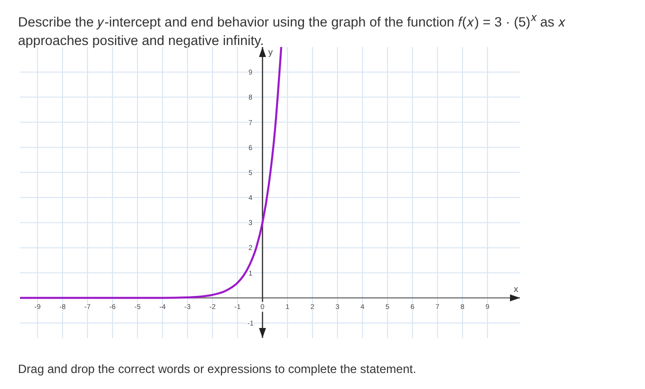 Image resolution: width=645 pixels, height=389 pixels. I want to click on chart-title: Describe the 𝑦-intercept and end behavior using the graph of the function 𝑓(𝑥) = 3 · (5)$^{𝑥}$ as 𝑥 approaches positive and negative infinity., so click(292, 30).